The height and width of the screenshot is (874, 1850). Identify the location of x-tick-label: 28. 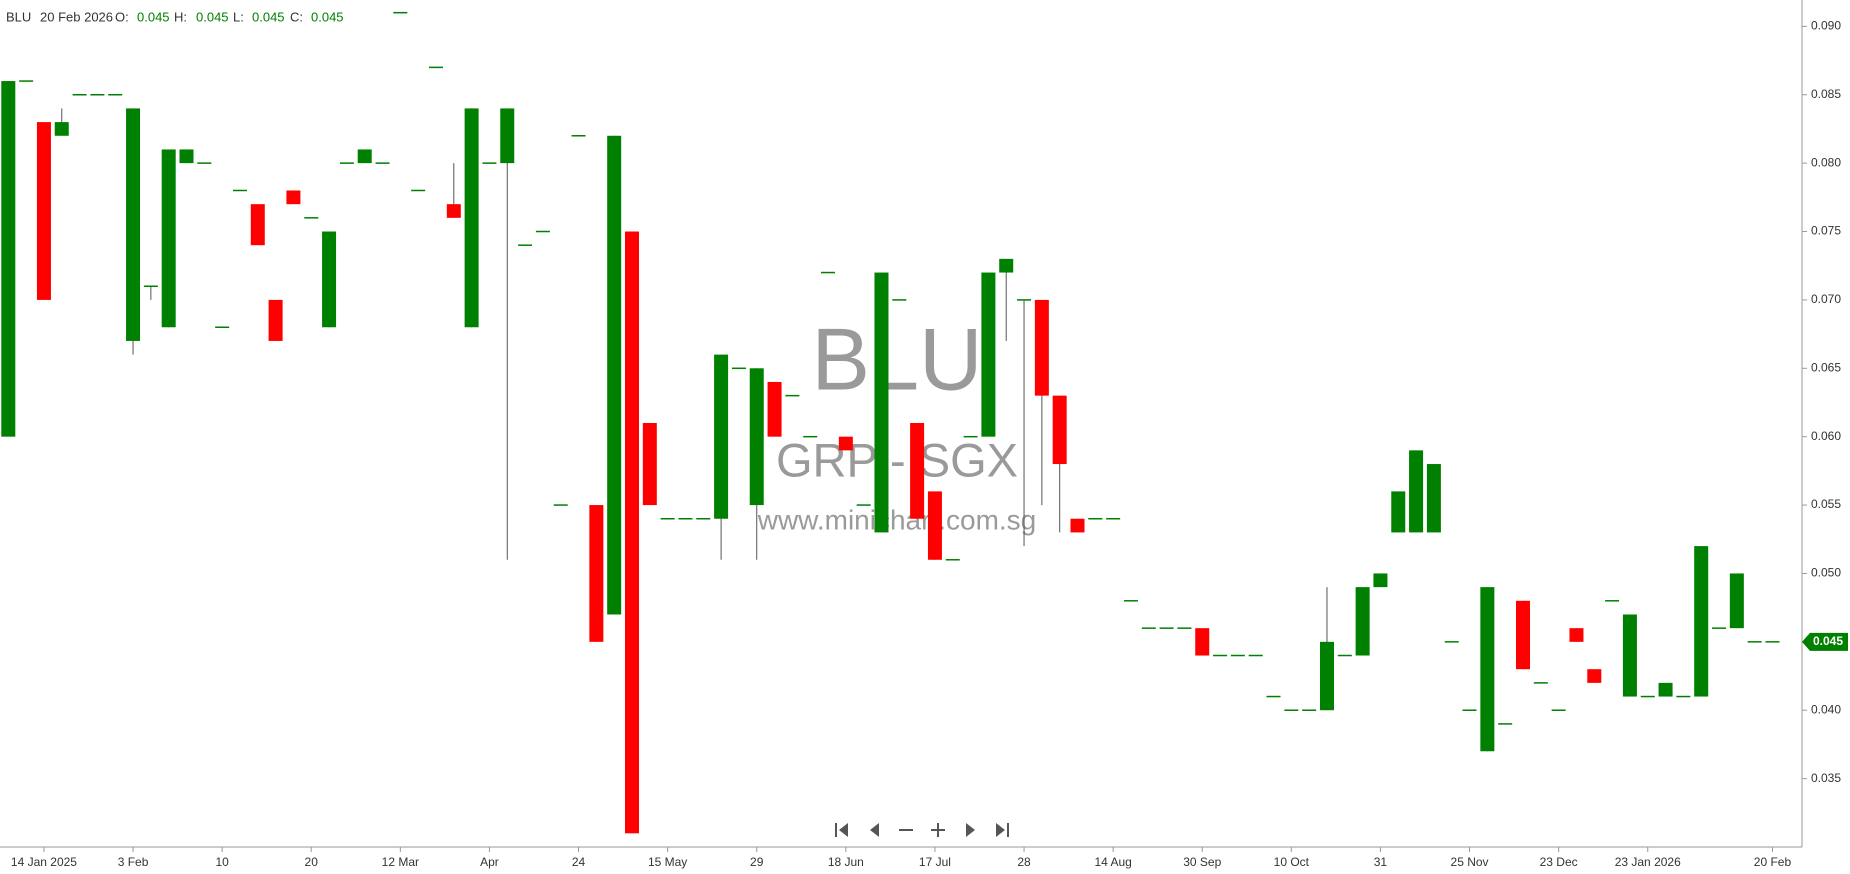
(1024, 862).